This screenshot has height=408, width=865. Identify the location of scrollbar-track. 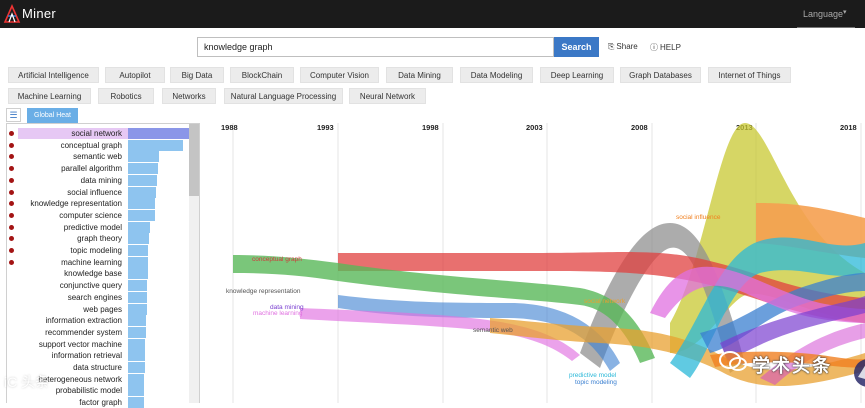
(194, 263).